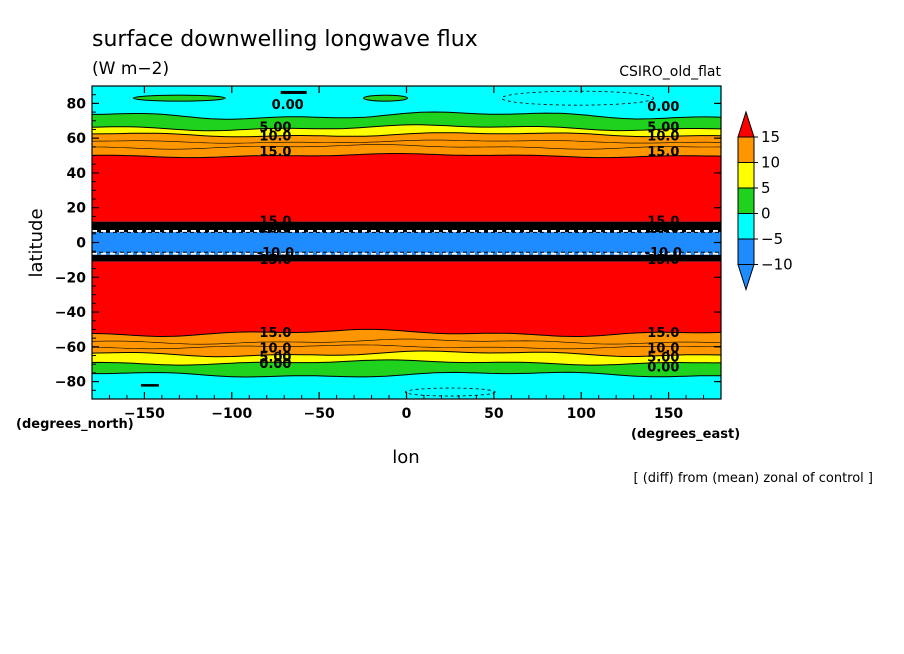 This screenshot has width=904, height=654. Describe the element at coordinates (670, 72) in the screenshot. I see `model-label: CSIRO_old_flat` at that location.